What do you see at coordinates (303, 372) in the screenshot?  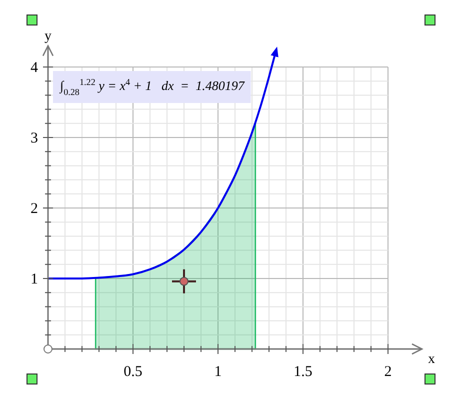 I see `x-tick-label: 1.5` at bounding box center [303, 372].